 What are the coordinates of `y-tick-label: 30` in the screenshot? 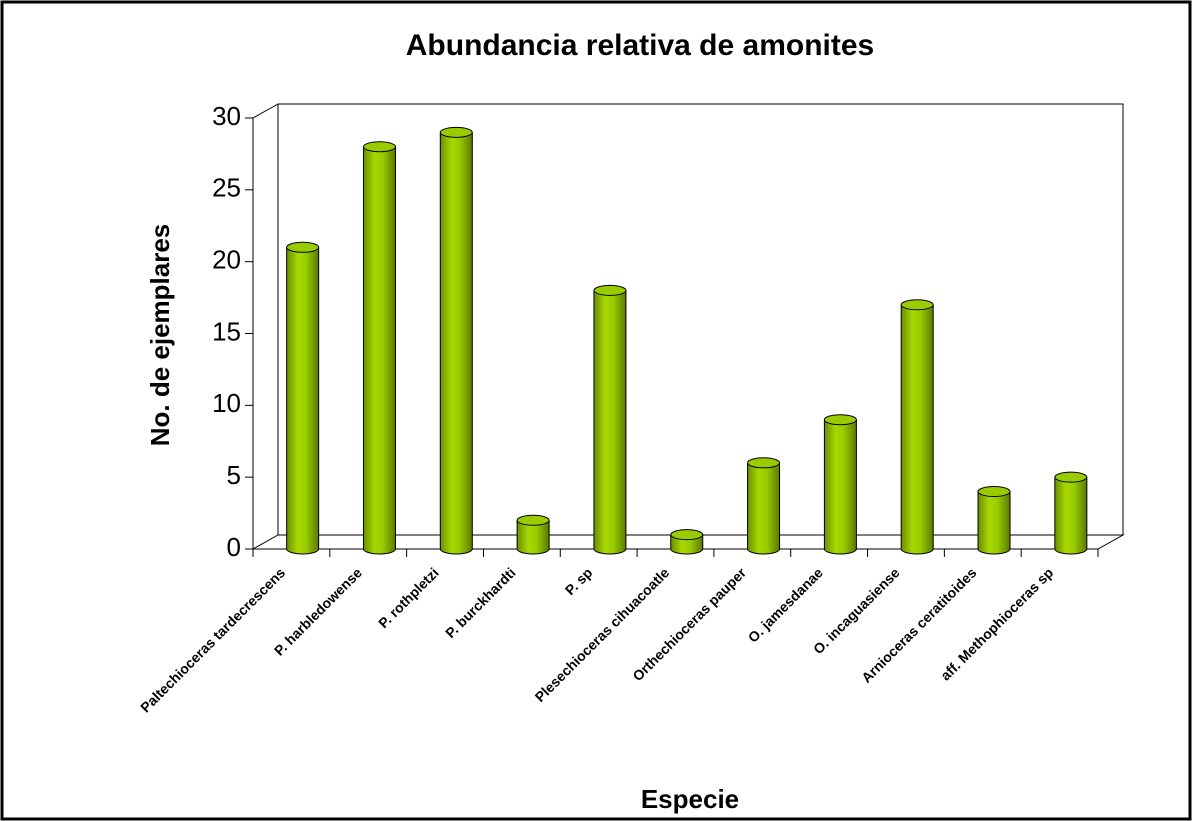 It's located at (226, 116).